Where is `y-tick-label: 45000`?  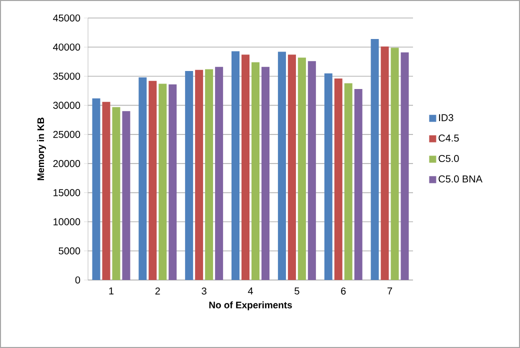 y-tick-label: 45000 is located at coordinates (66, 18).